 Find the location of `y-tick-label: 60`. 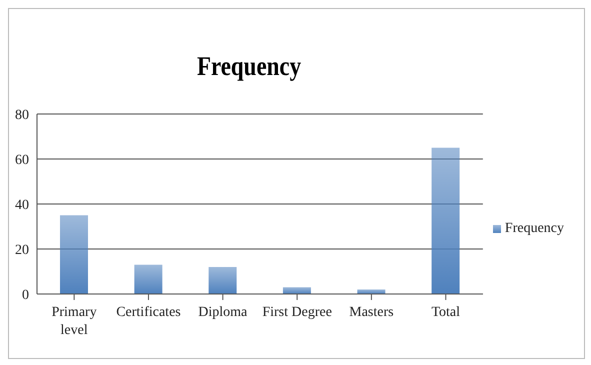

y-tick-label: 60 is located at coordinates (22, 160).